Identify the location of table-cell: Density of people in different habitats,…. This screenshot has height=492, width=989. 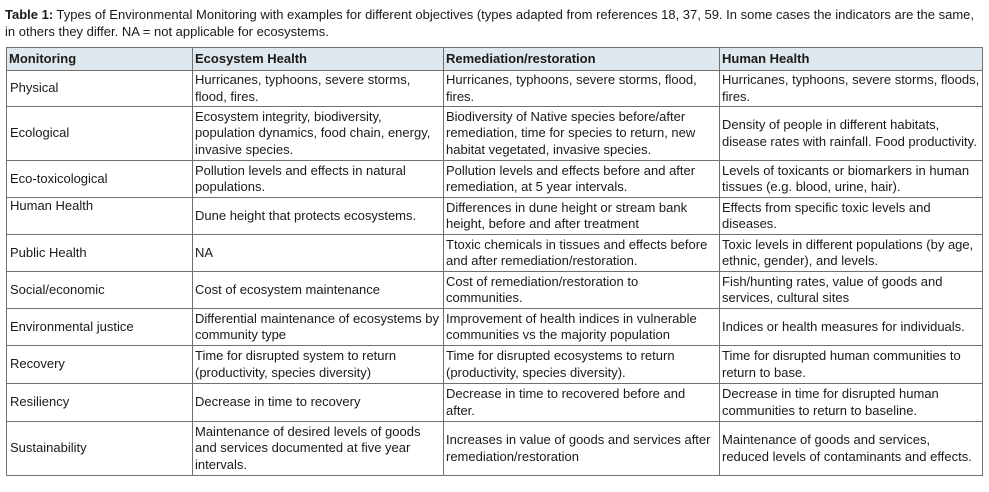
(851, 133).